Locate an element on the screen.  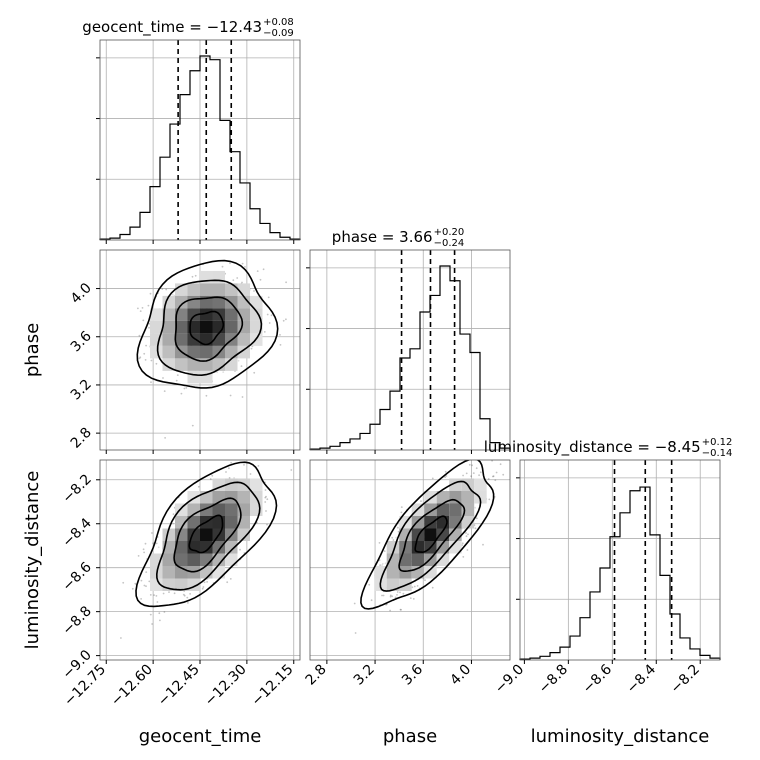
x-tick-label-geocent-time: −12.30 is located at coordinates (226, 686).